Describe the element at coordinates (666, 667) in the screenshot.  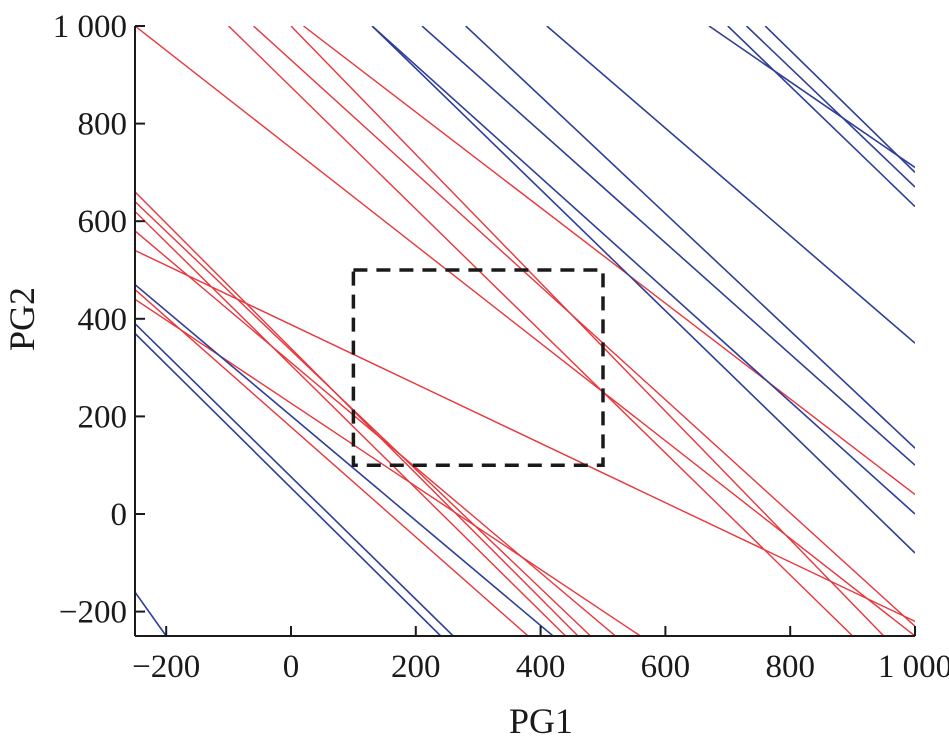
I see `x-tick-label: 600` at that location.